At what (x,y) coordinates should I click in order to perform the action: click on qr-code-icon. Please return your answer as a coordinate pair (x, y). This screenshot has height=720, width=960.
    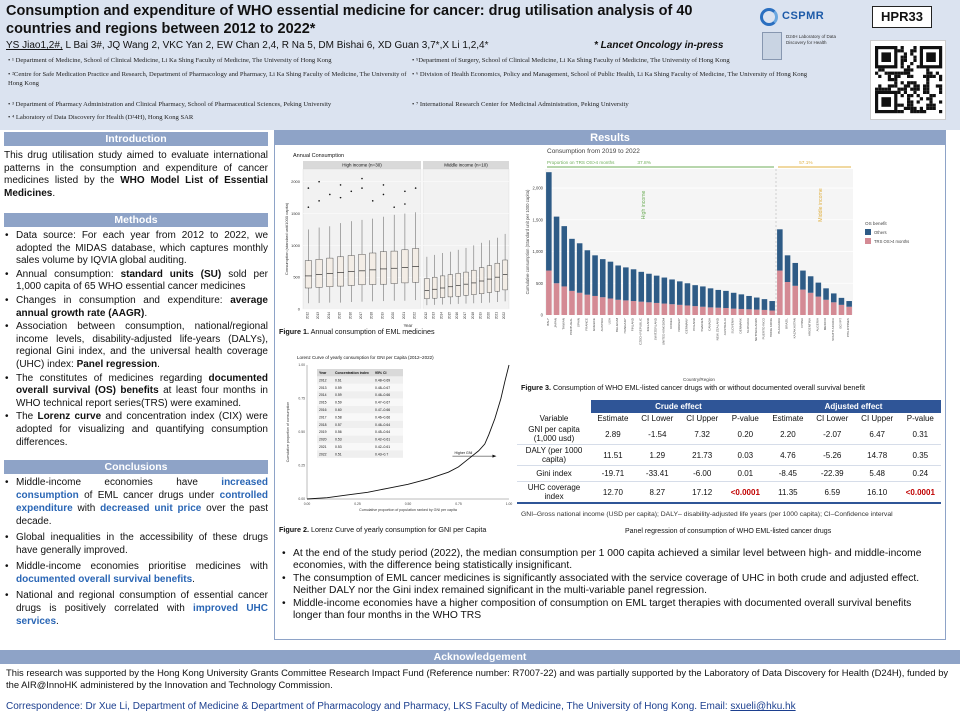
    Looking at the image, I should click on (908, 80).